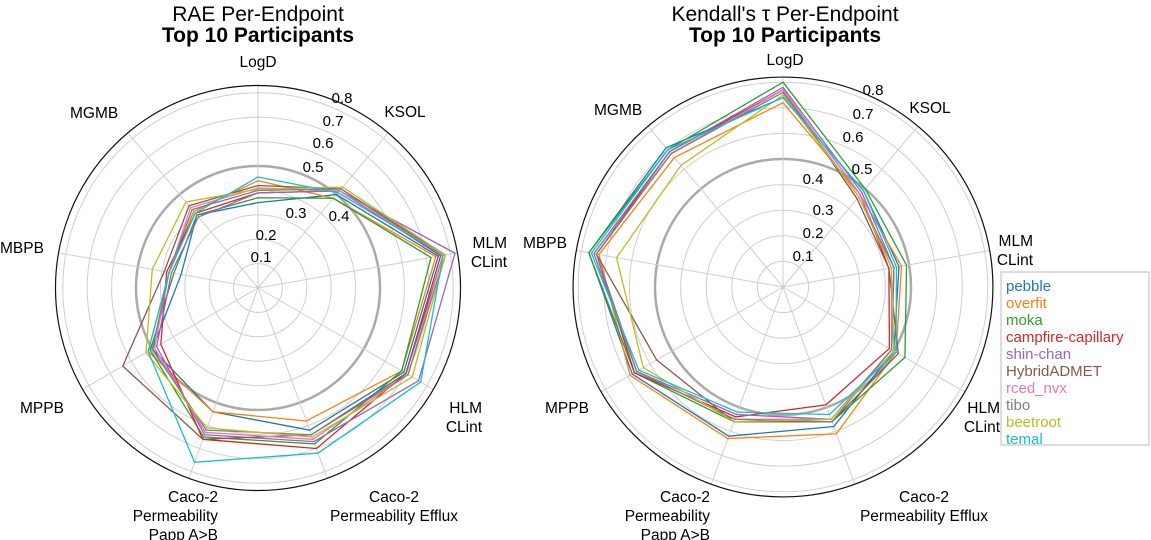  Describe the element at coordinates (258, 14) in the screenshot. I see `chart-title: RAE Per-Endpoint` at that location.